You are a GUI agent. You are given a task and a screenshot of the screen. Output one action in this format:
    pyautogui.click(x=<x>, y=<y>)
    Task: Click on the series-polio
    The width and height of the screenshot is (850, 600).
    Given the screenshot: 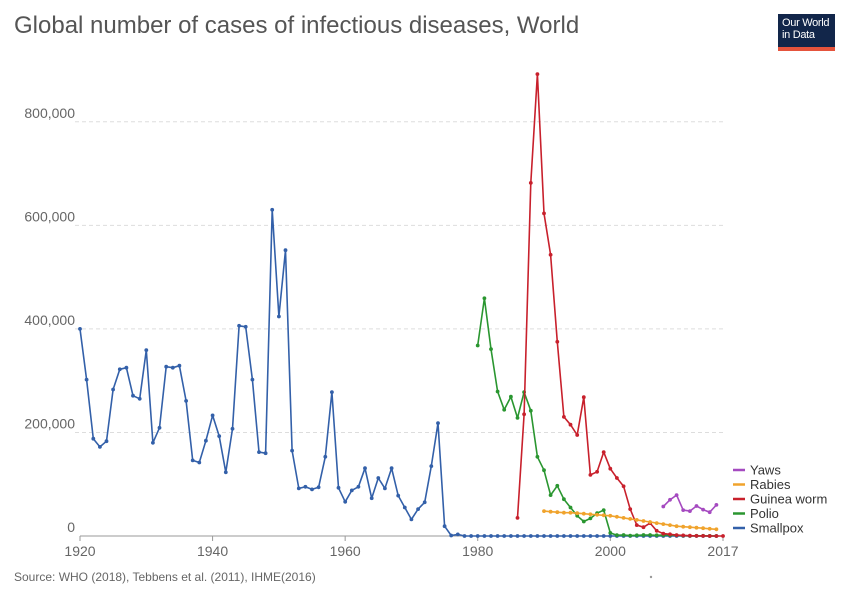 What is the action you would take?
    pyautogui.click(x=597, y=417)
    